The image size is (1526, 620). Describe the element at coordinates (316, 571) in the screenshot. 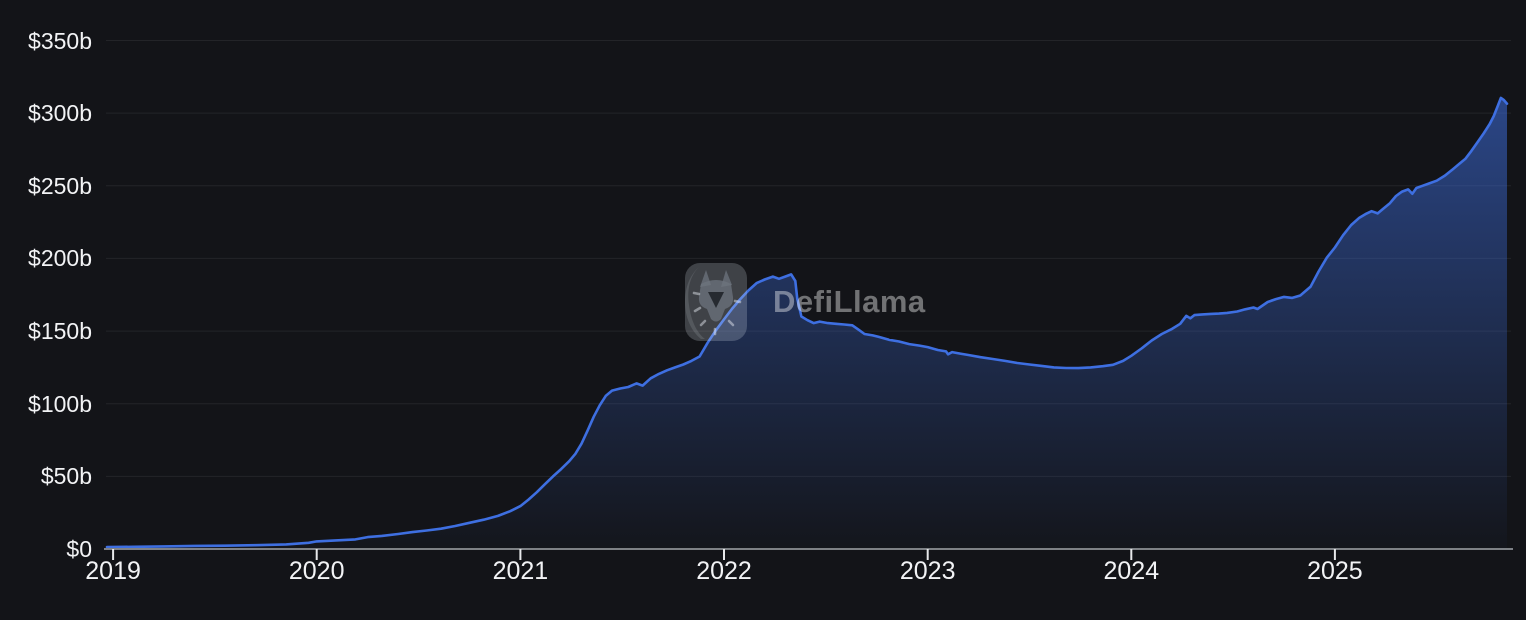

I see `x-axis-label: 2020` at that location.